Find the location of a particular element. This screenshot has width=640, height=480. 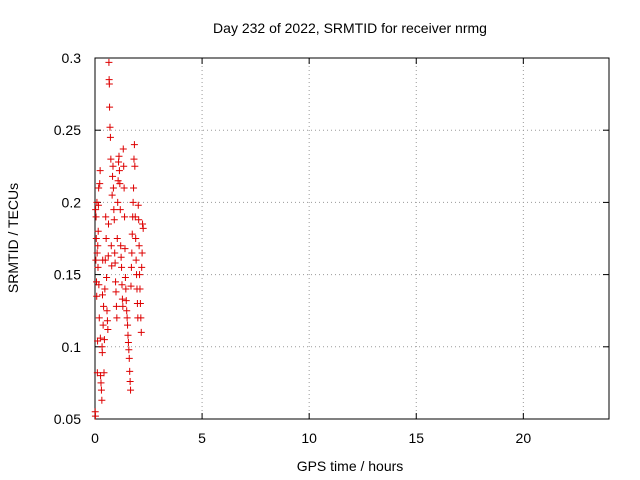

y-tick-labels: 0.05 0.1 0.15 0.2 0.25 0.3 is located at coordinates (67, 238).